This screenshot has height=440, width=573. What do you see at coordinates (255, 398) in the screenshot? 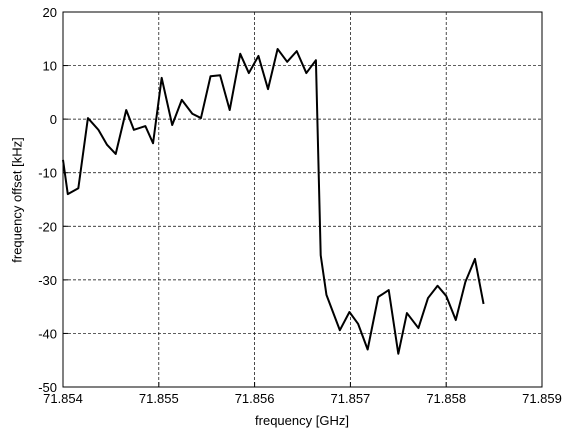
I see `x-tick-label: 71.856` at bounding box center [255, 398].